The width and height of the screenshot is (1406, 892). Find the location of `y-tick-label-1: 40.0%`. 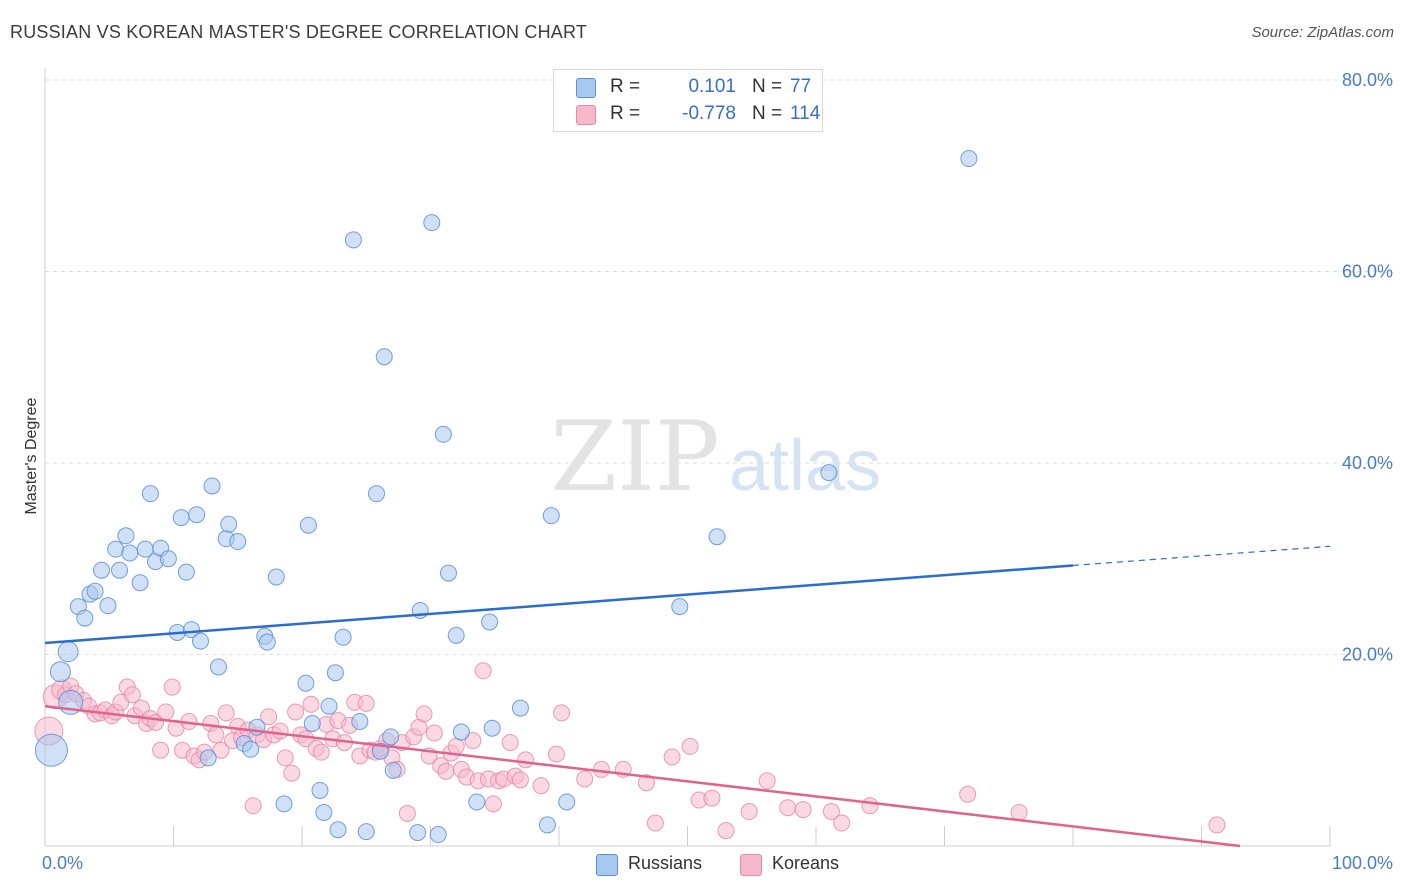

y-tick-label-1: 40.0% is located at coordinates (1367, 463).